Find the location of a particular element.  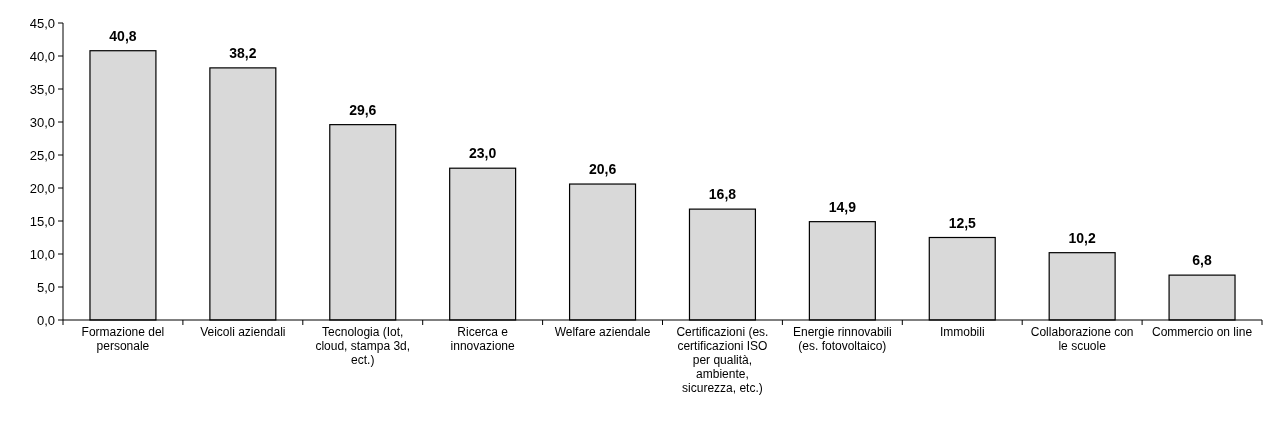

x-tick-label: Certificazioni (es. certificazioni ISO per qualità, ambiente, sicurezza, etc.) is located at coordinates (722, 360).